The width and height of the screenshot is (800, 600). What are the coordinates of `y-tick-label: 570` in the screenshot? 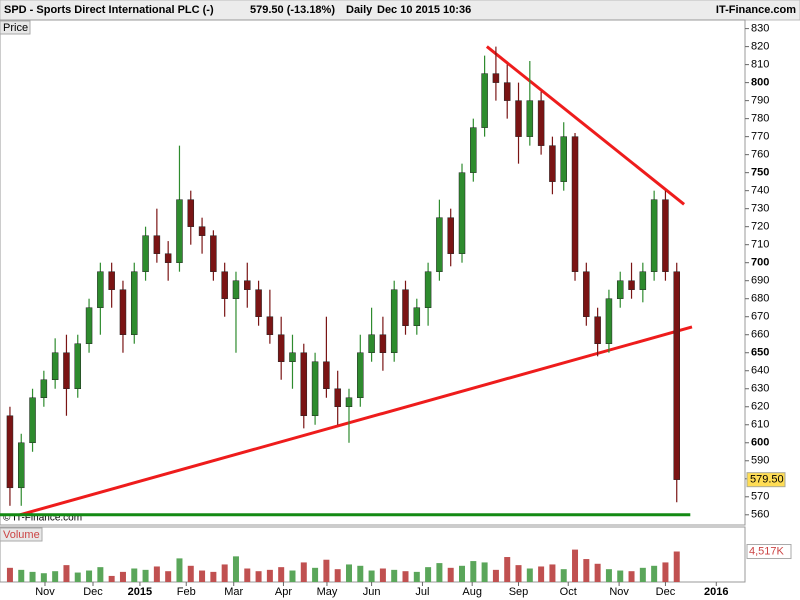 It's located at (760, 497).